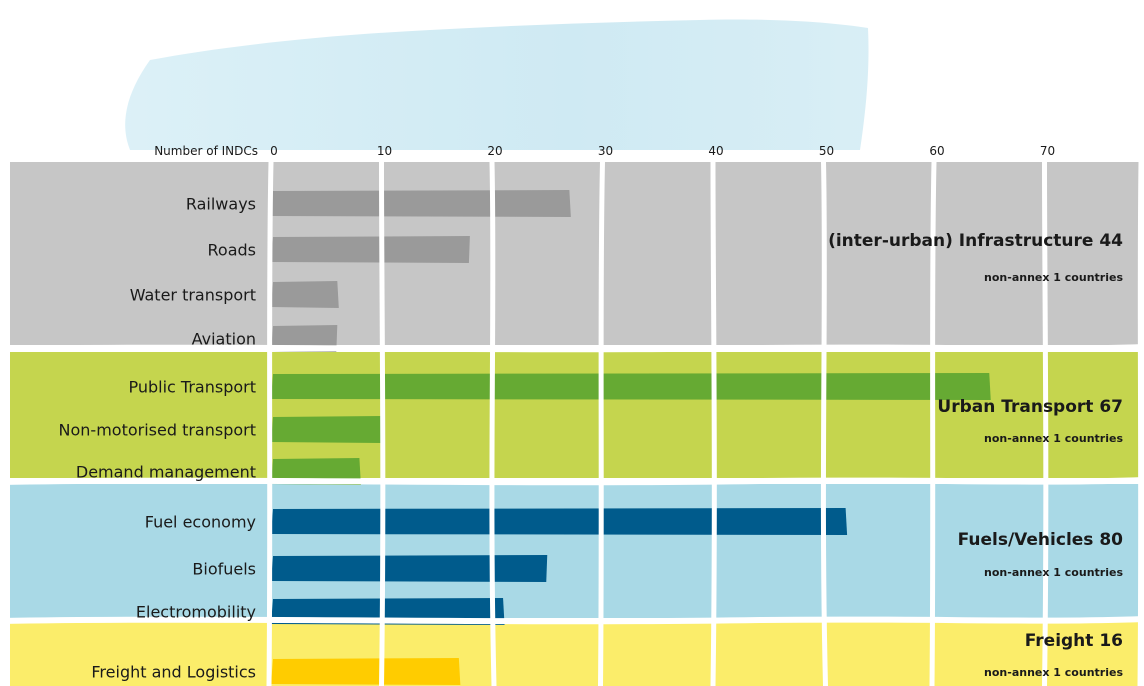  I want to click on x-tick-label: 0, so click(274, 151).